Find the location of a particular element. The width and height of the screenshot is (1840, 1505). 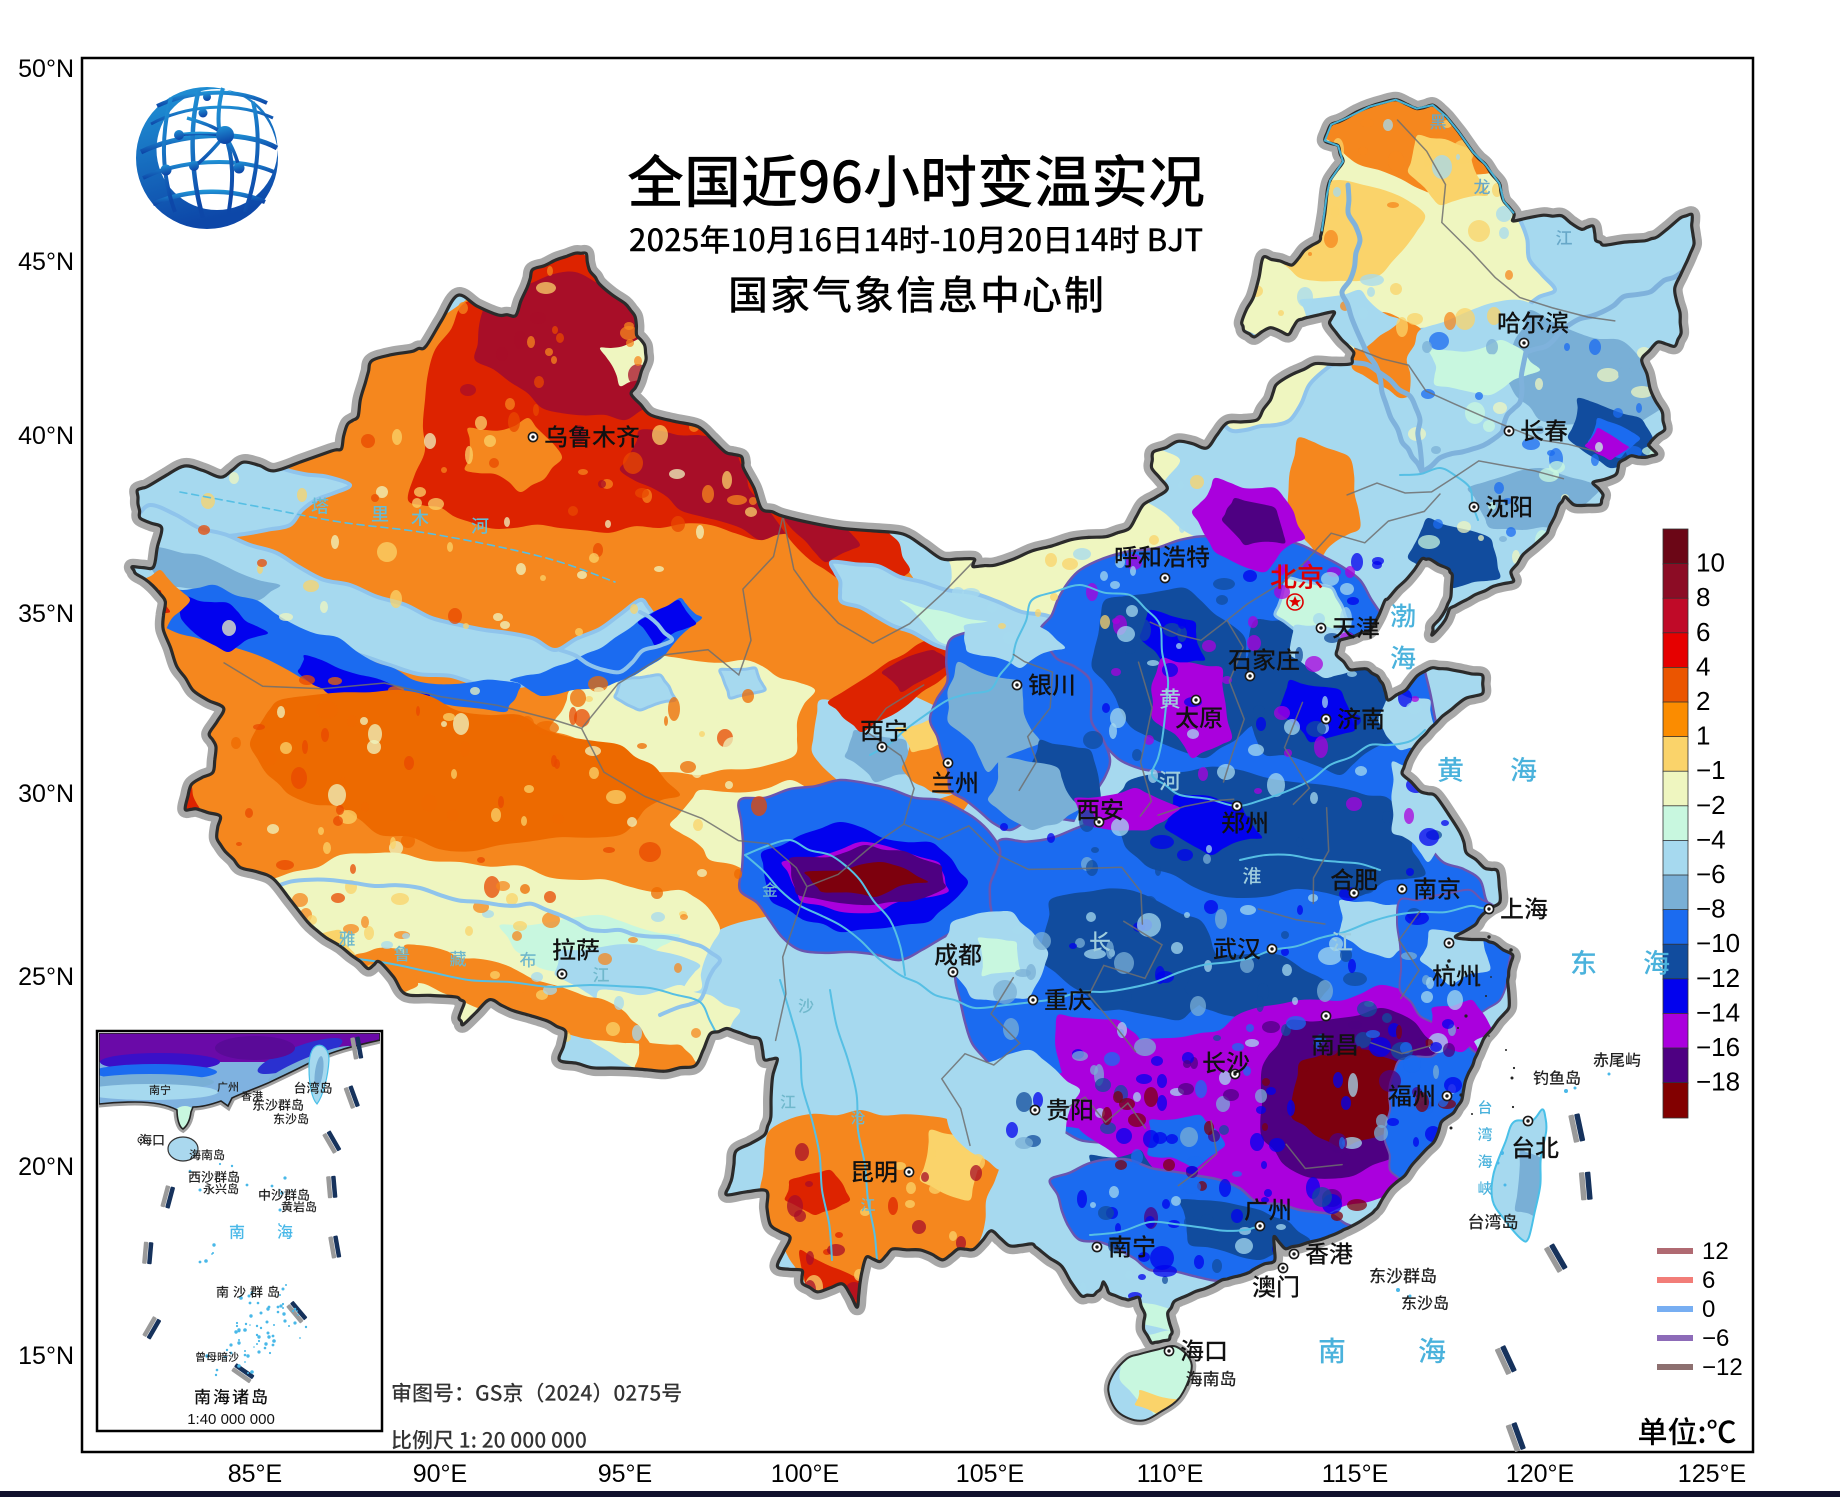

svg-text: 125°E is located at coordinates (1712, 1474).